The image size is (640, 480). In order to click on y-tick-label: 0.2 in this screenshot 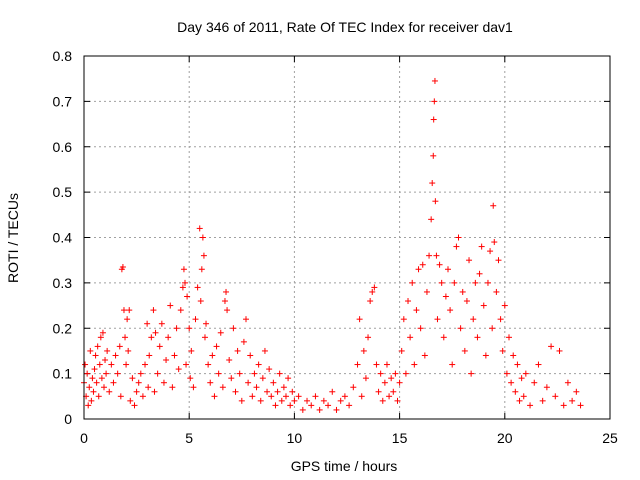, I will do `click(63, 328)`.